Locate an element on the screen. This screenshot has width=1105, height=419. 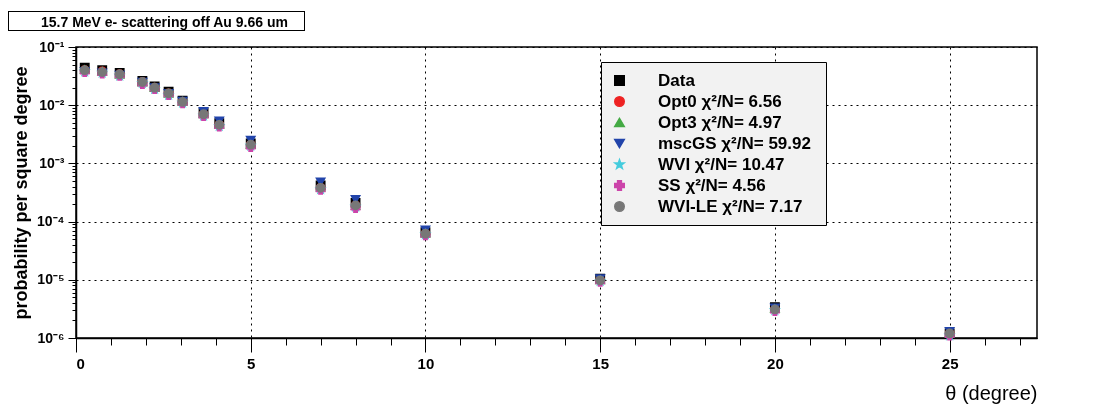
x-tick-label: 15 is located at coordinates (601, 363).